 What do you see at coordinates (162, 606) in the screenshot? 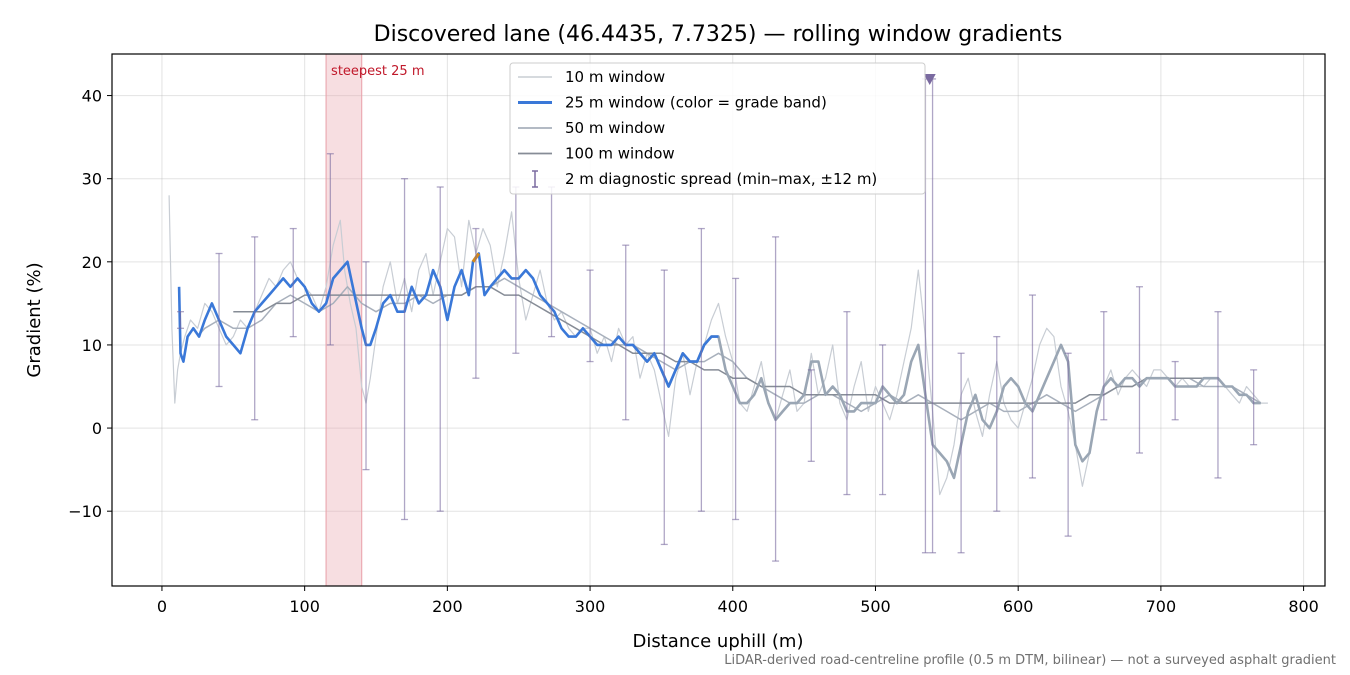
I see `x-tick-label: 0` at bounding box center [162, 606].